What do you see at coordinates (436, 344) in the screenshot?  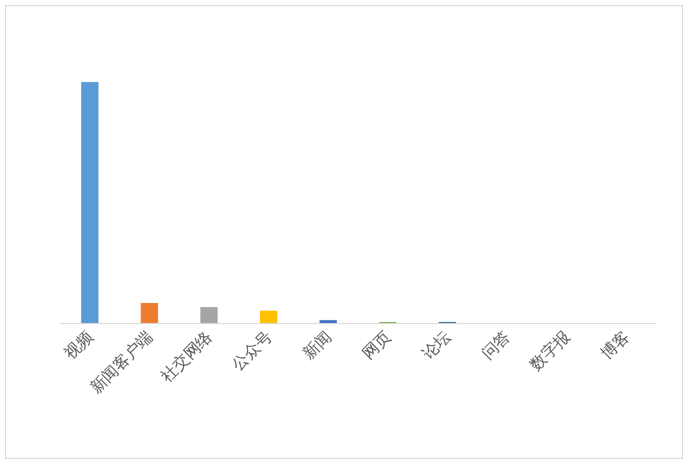 I see `x-tick-label: 论坛` at bounding box center [436, 344].